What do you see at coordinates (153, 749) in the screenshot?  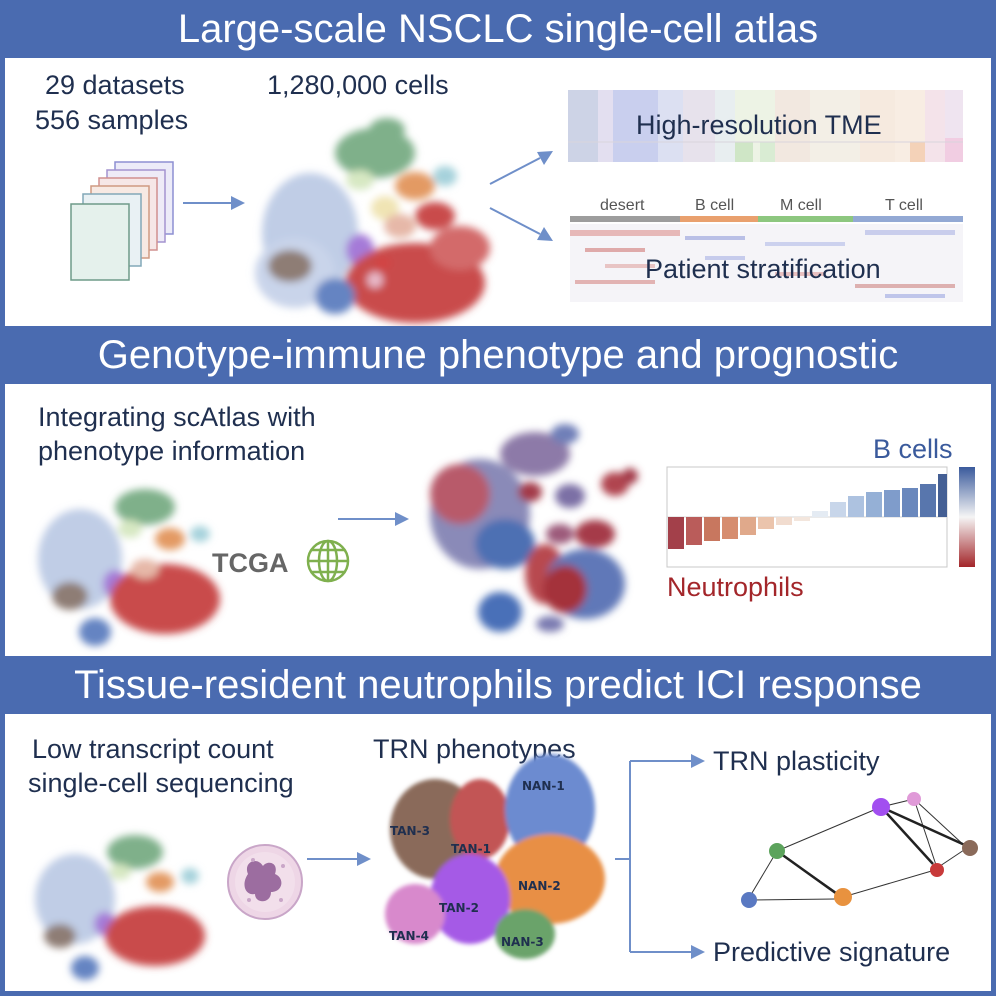 I see `low-count-line1: Low transcript count` at bounding box center [153, 749].